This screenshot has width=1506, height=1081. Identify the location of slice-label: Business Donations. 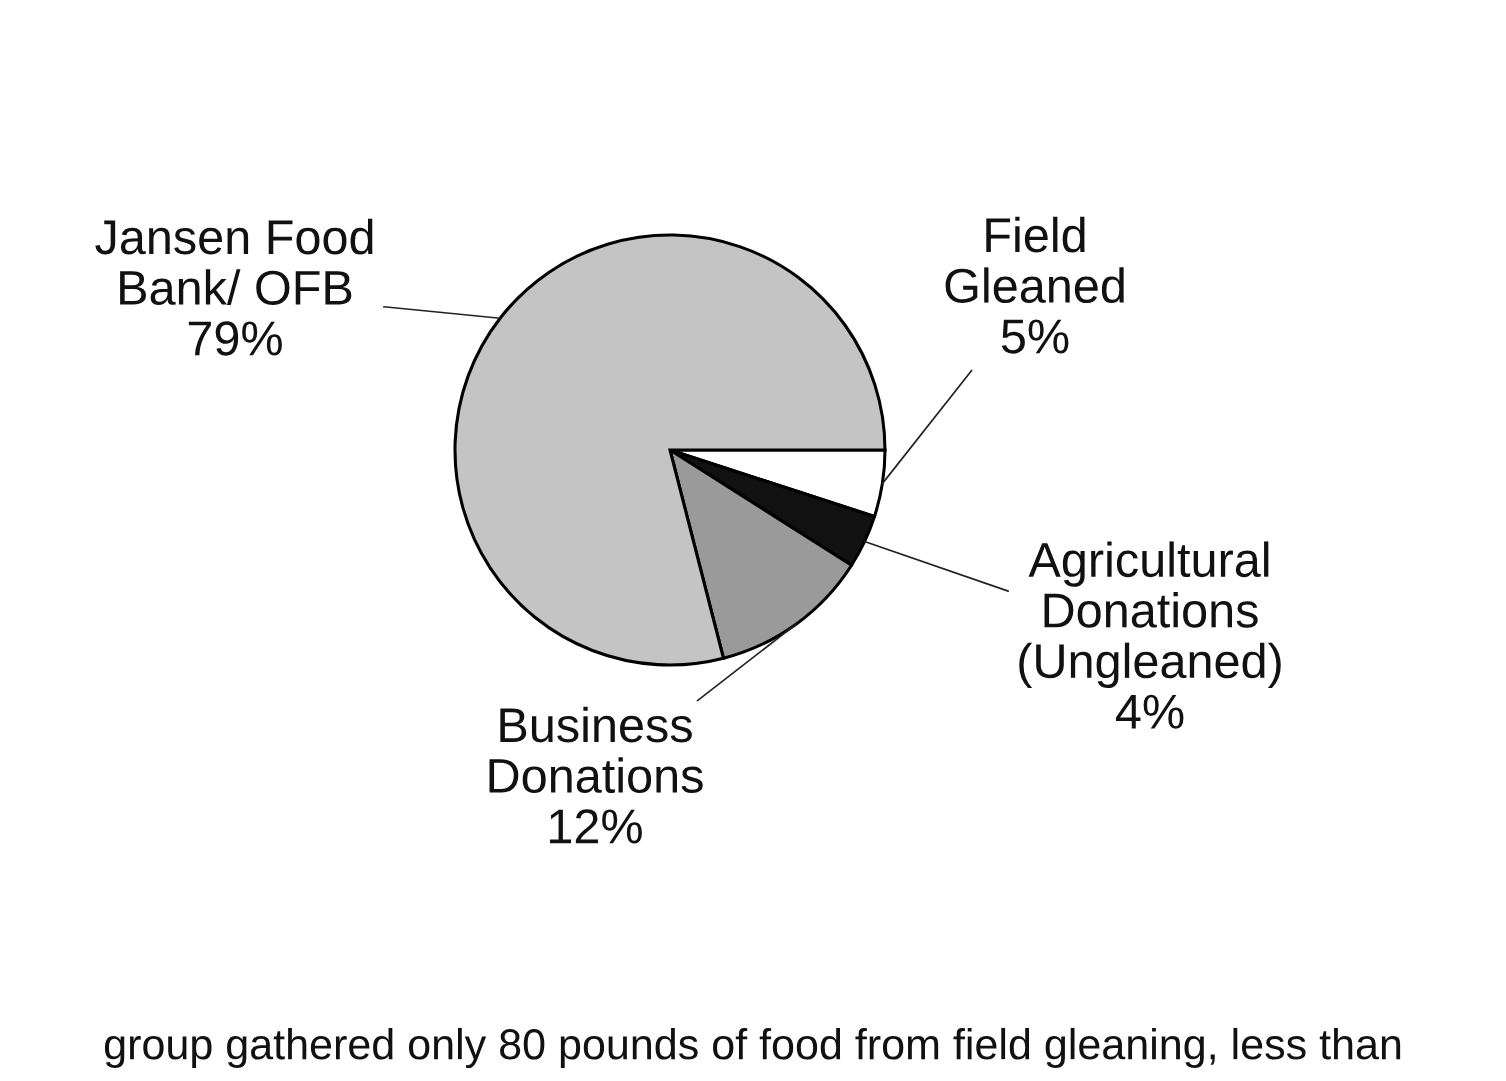
(596, 750).